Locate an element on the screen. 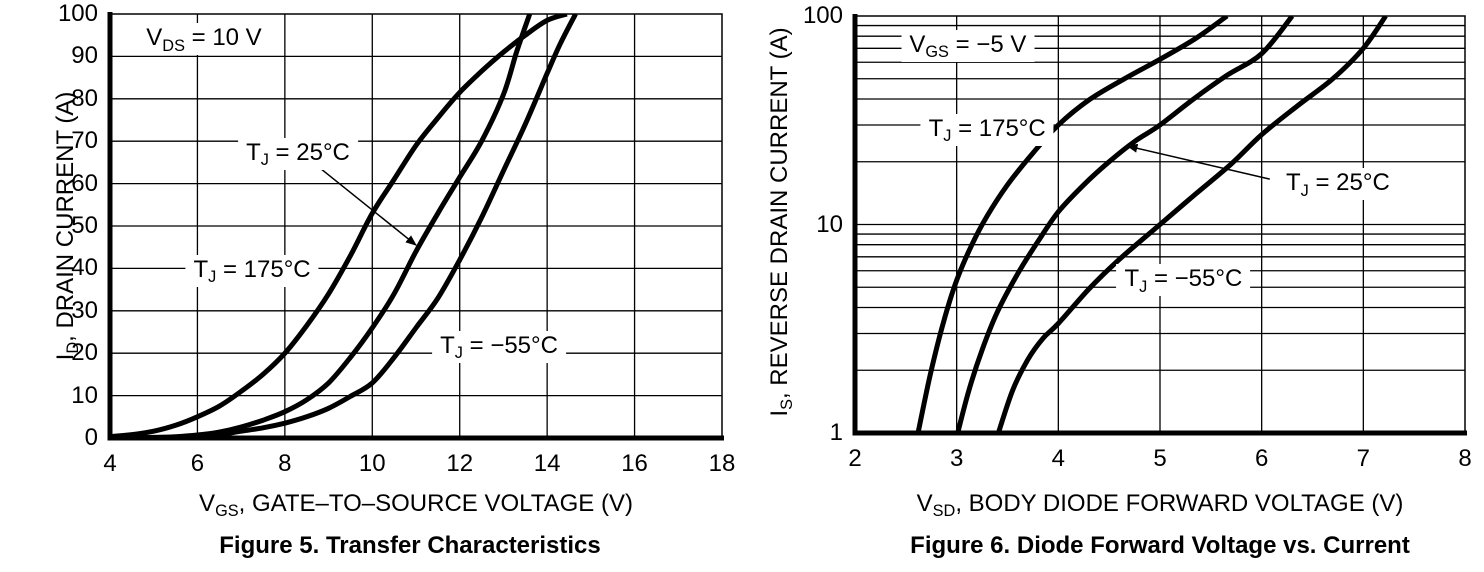 This screenshot has height=572, width=1484. x-tick-label: 5 is located at coordinates (1160, 458).